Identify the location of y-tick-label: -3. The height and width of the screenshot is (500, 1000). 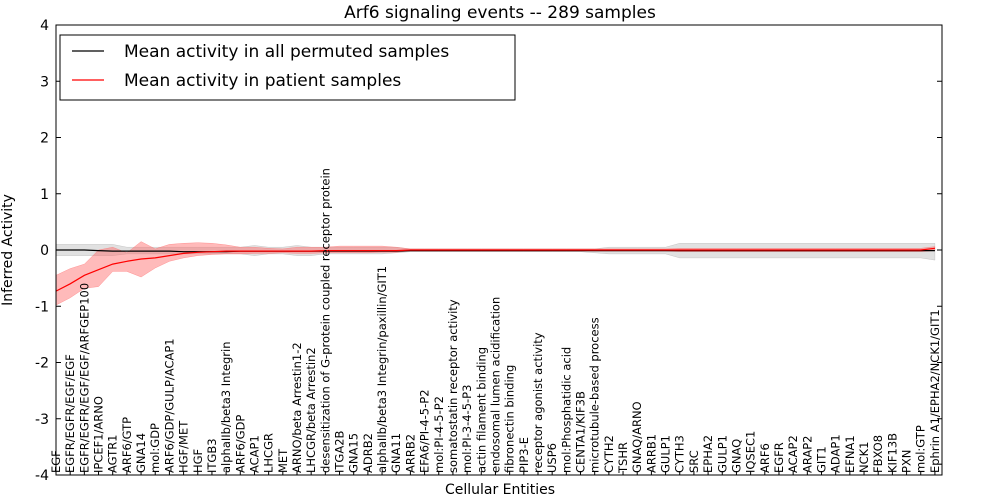
(42, 420).